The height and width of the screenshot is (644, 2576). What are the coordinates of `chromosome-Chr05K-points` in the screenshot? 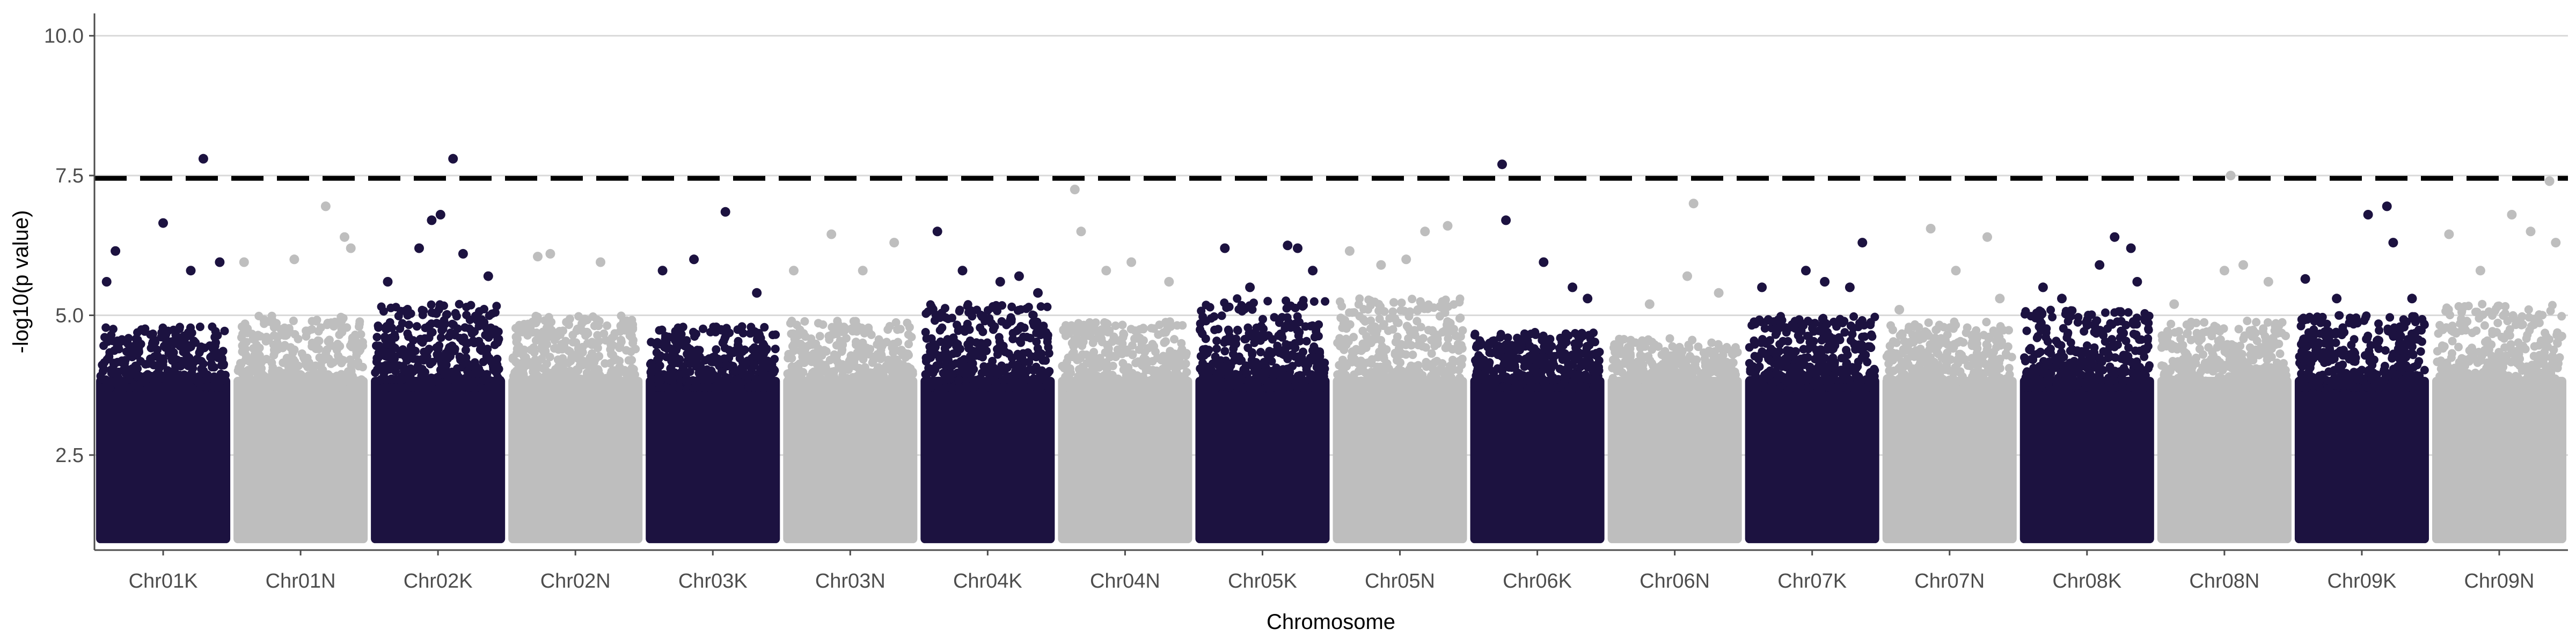 It's located at (1262, 392).